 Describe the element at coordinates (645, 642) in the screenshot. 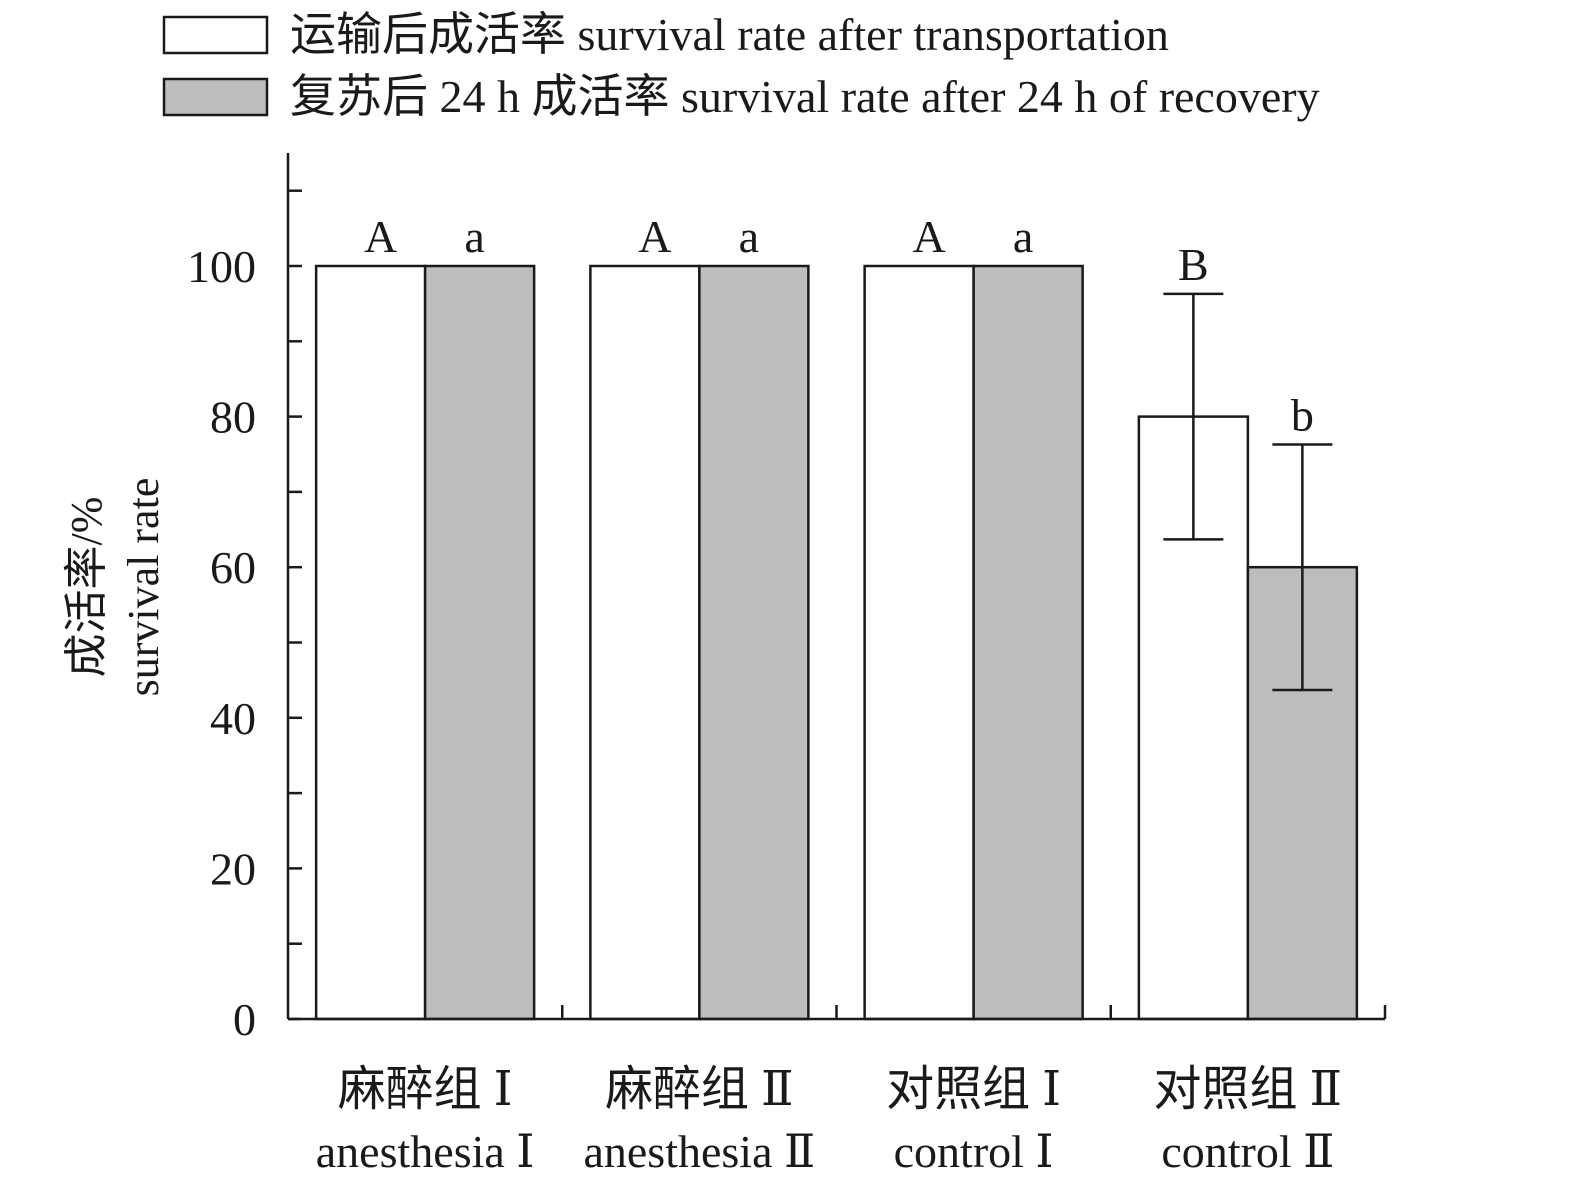

I see `bar-series1-cat2` at that location.